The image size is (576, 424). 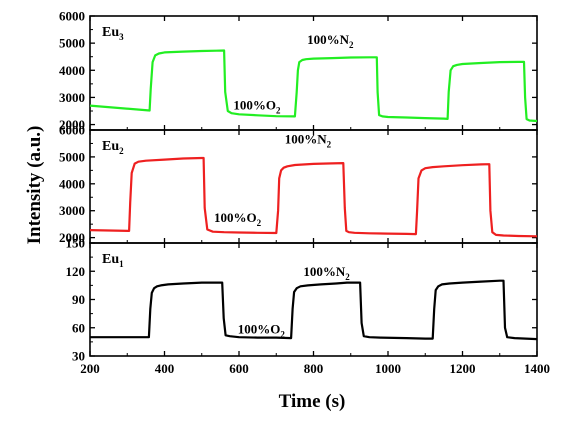 I want to click on y-tick-label-eu3-0: 2000, so click(x=72, y=124).